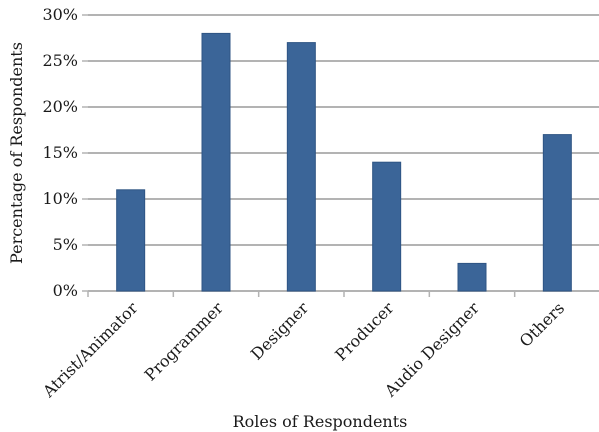 This screenshot has height=432, width=599. Describe the element at coordinates (60, 60) in the screenshot. I see `y-tick-label: 25%` at that location.